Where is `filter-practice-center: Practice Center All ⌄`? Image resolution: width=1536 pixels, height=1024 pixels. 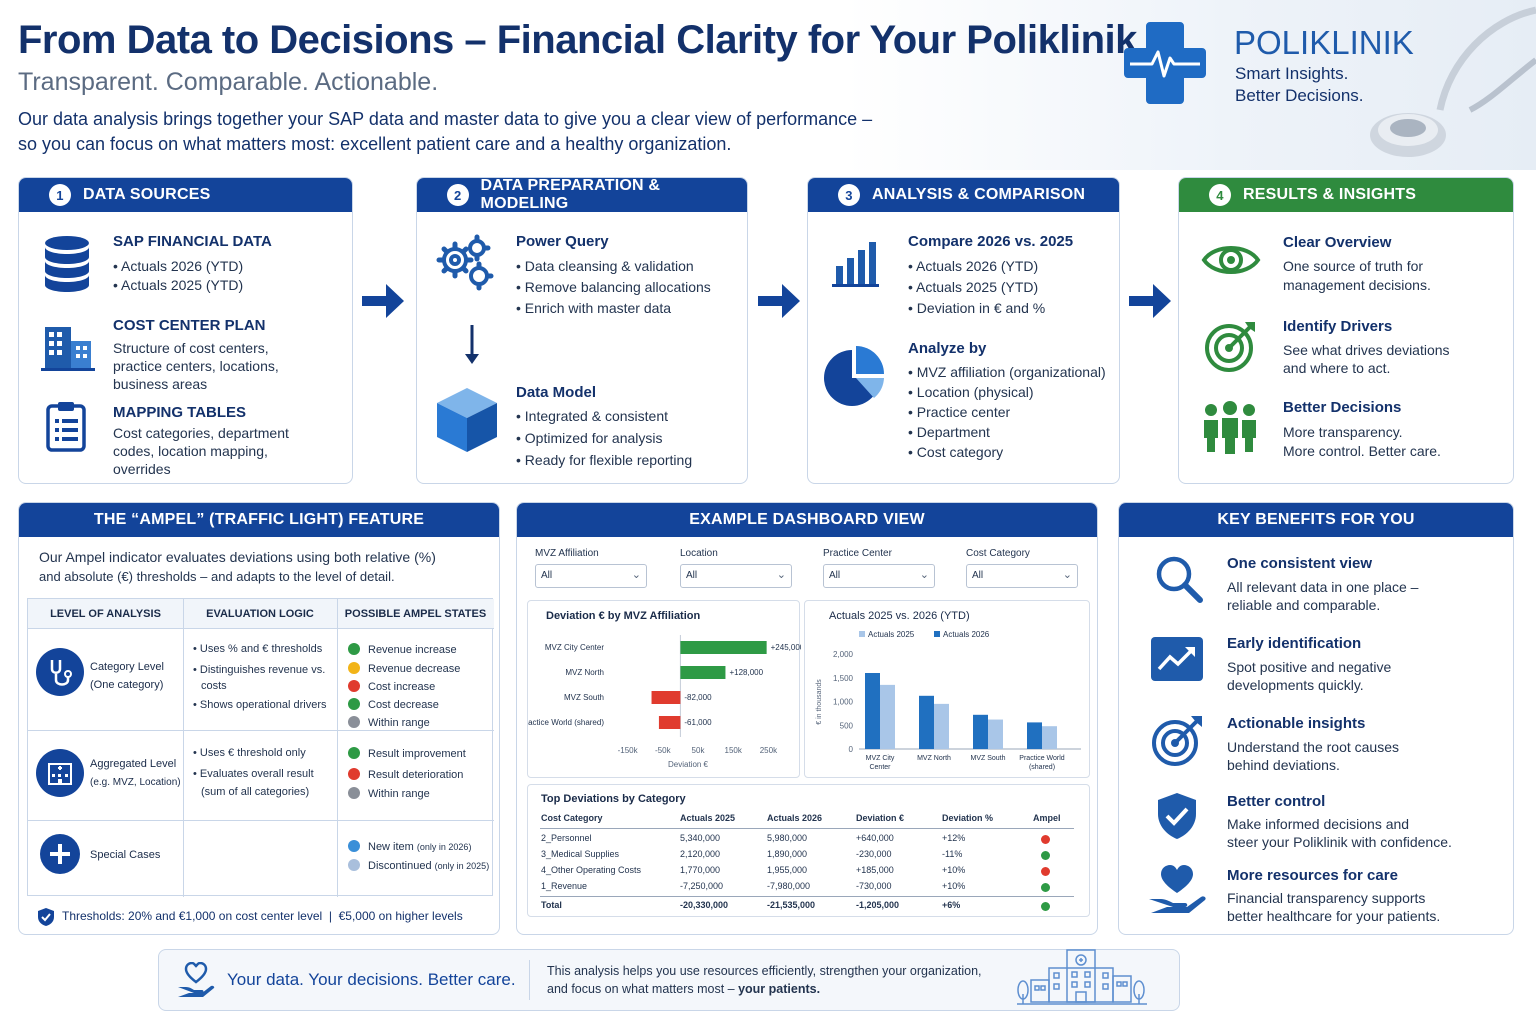 filter-practice-center: Practice Center All ⌄ is located at coordinates (879, 568).